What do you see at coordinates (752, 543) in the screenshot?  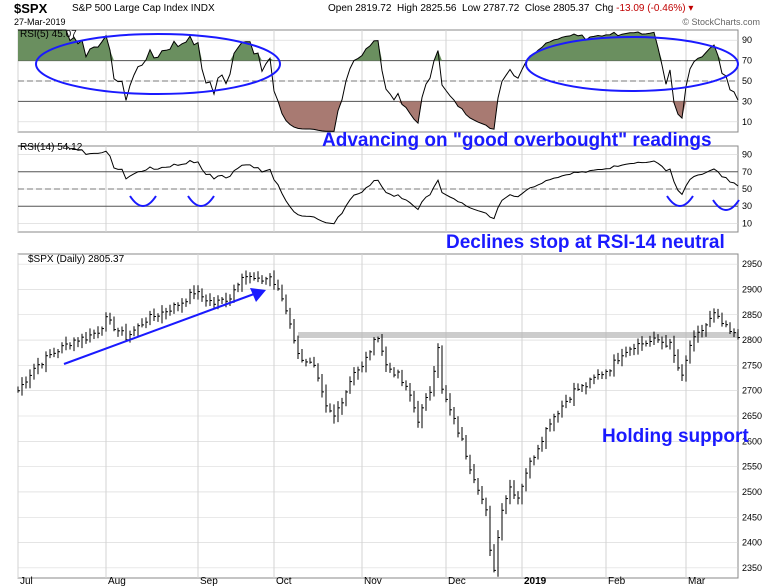 I see `price-tick-label: 2400` at bounding box center [752, 543].